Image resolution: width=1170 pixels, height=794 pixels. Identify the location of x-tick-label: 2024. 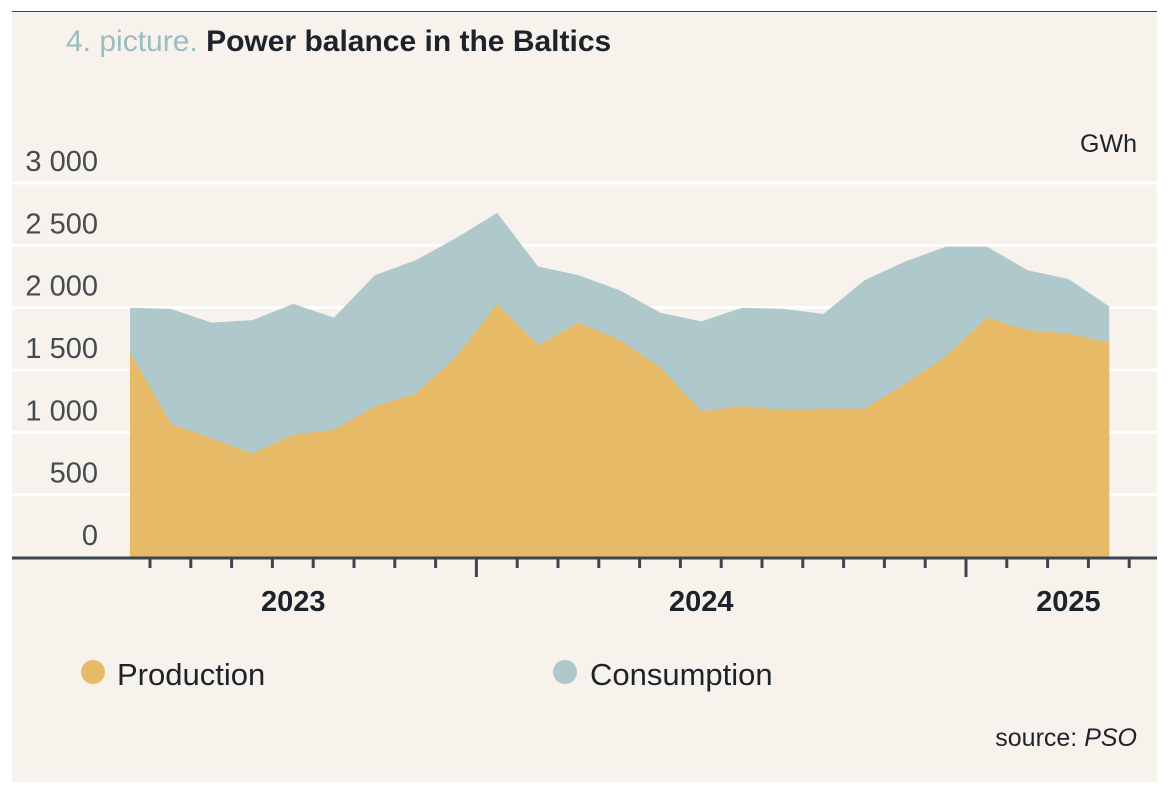
(701, 602).